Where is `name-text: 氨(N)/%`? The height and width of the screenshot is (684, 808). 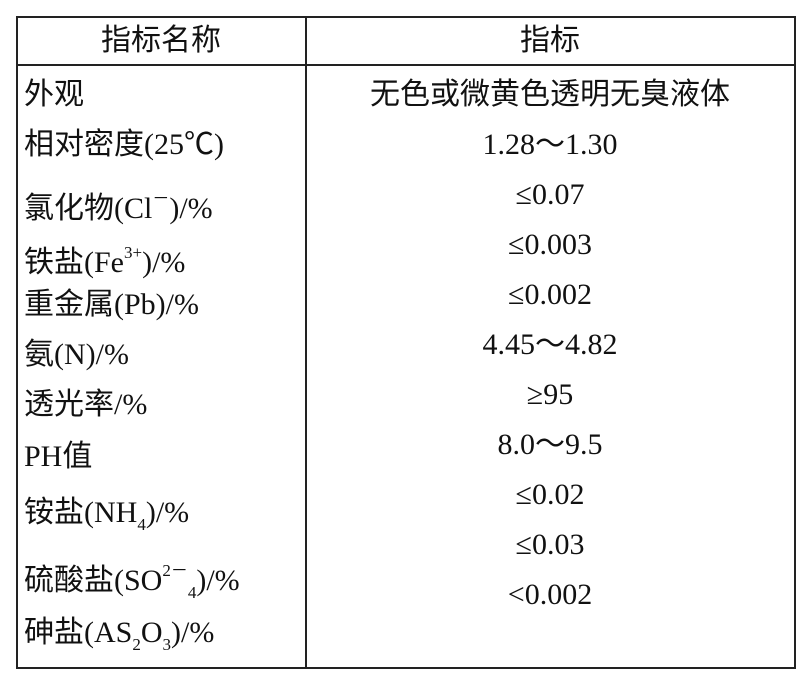
name-text: 氨(N)/% is located at coordinates (76, 354).